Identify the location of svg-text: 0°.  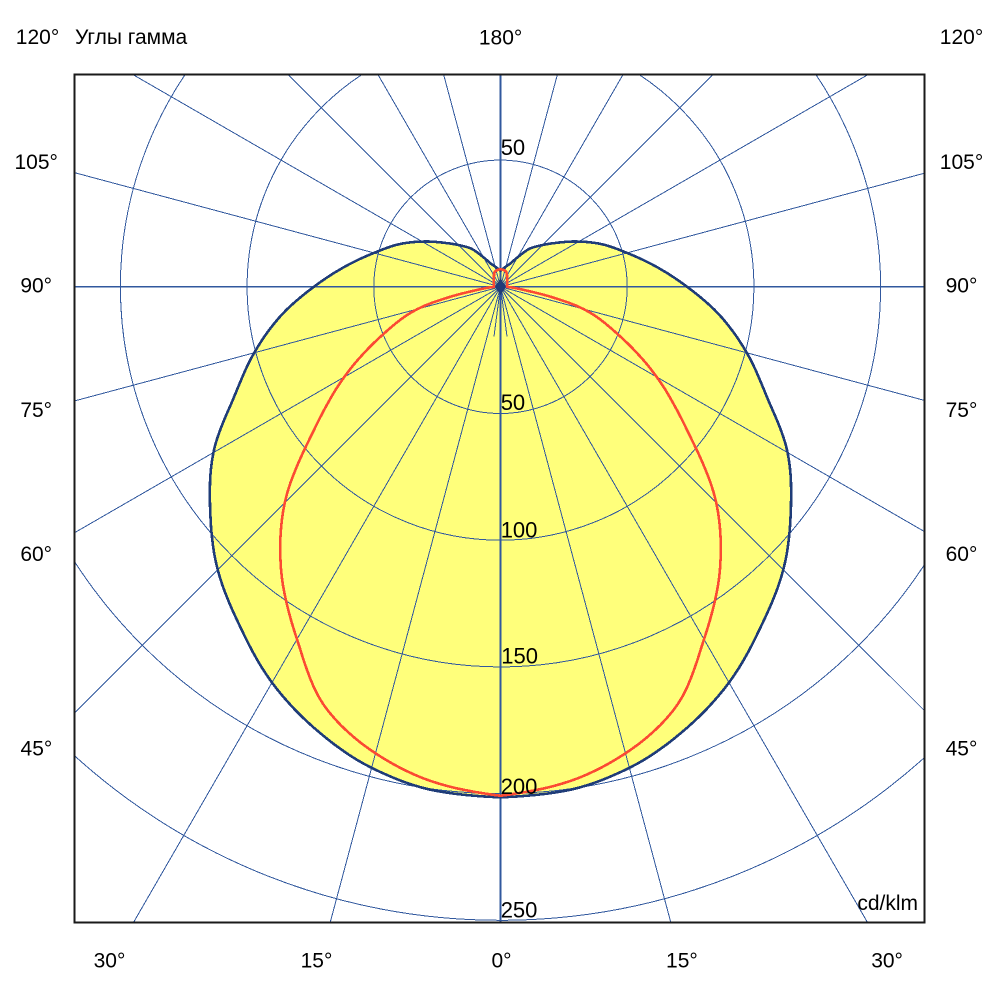
(501, 961).